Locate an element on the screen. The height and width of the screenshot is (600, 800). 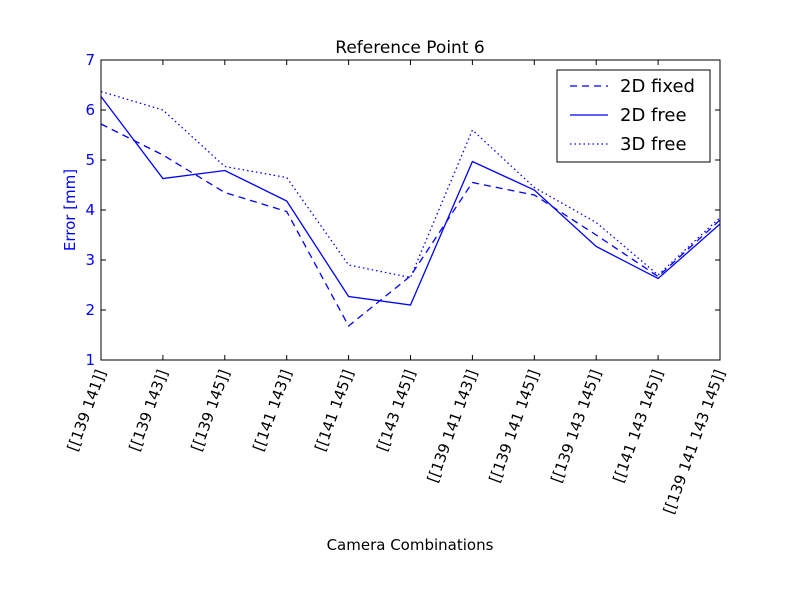
x-axis-label: Camera Combinations is located at coordinates (410, 545).